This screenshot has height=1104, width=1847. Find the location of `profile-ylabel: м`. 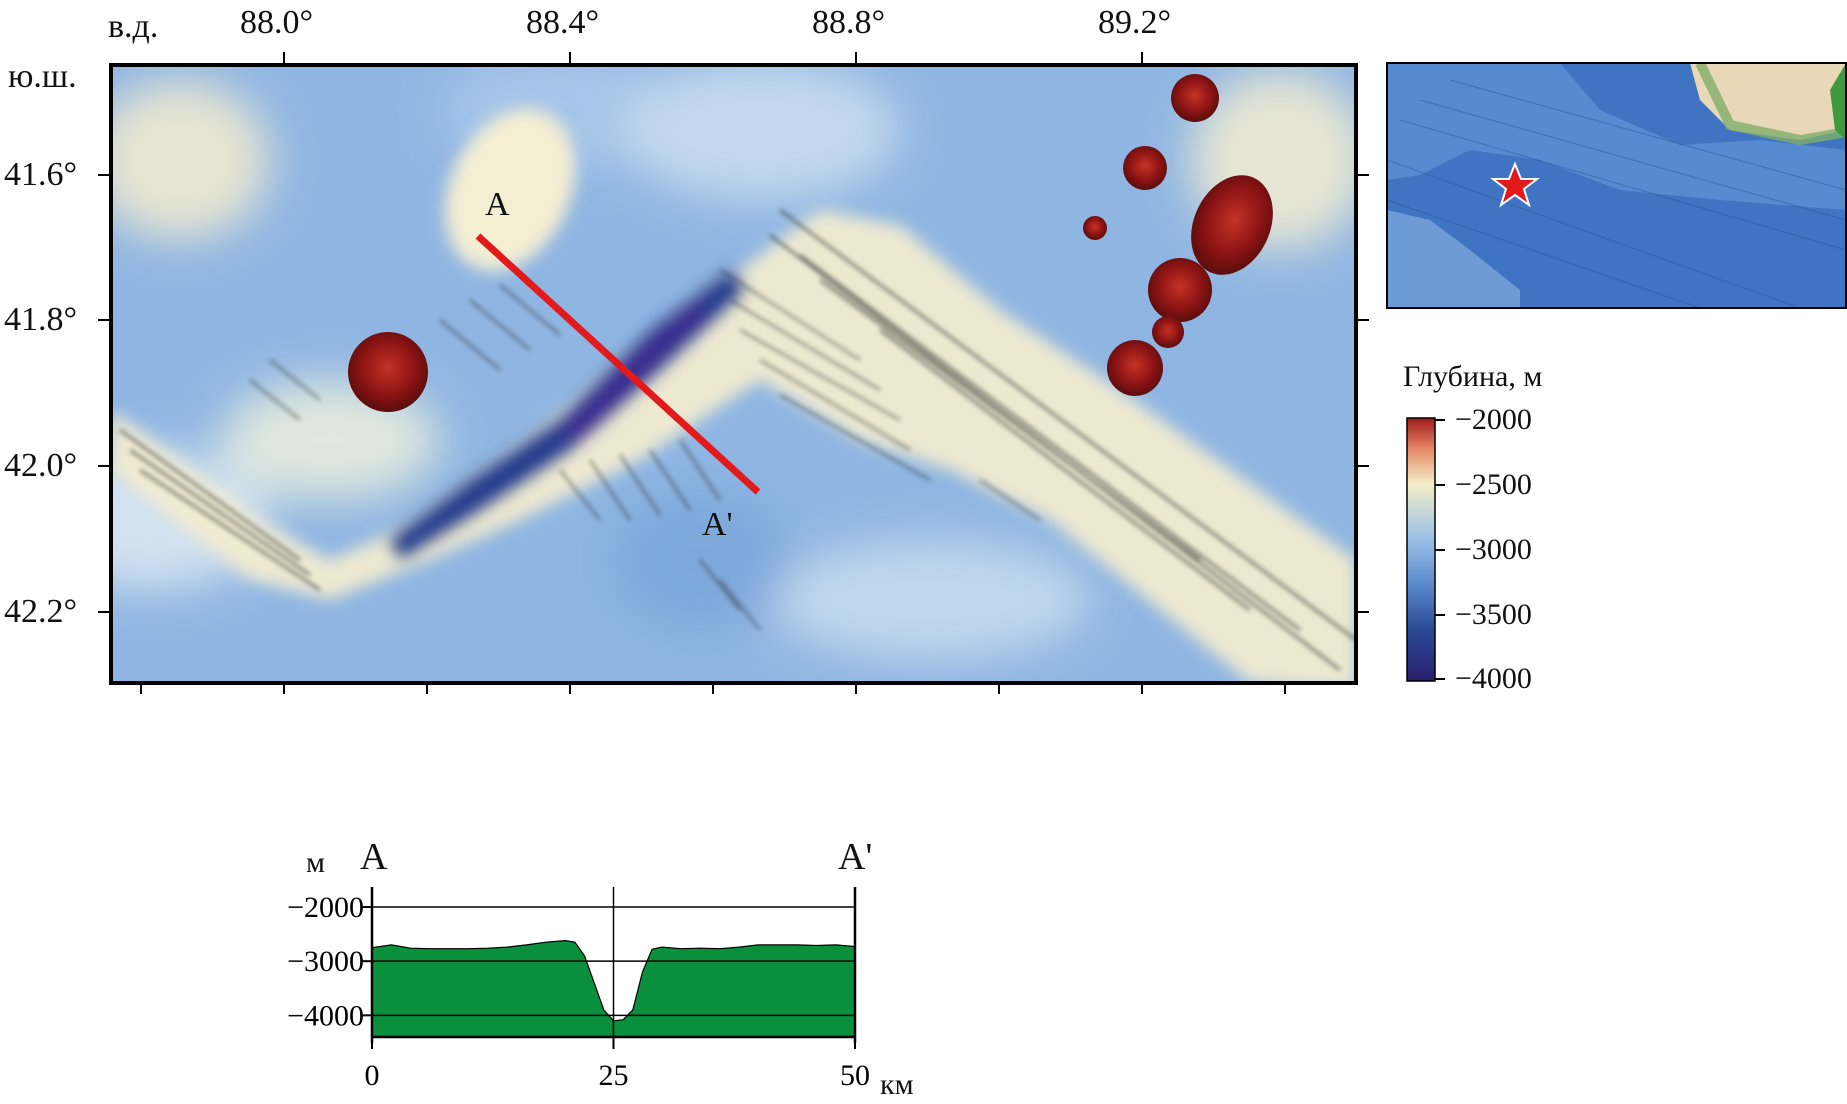

profile-ylabel: м is located at coordinates (315, 862).